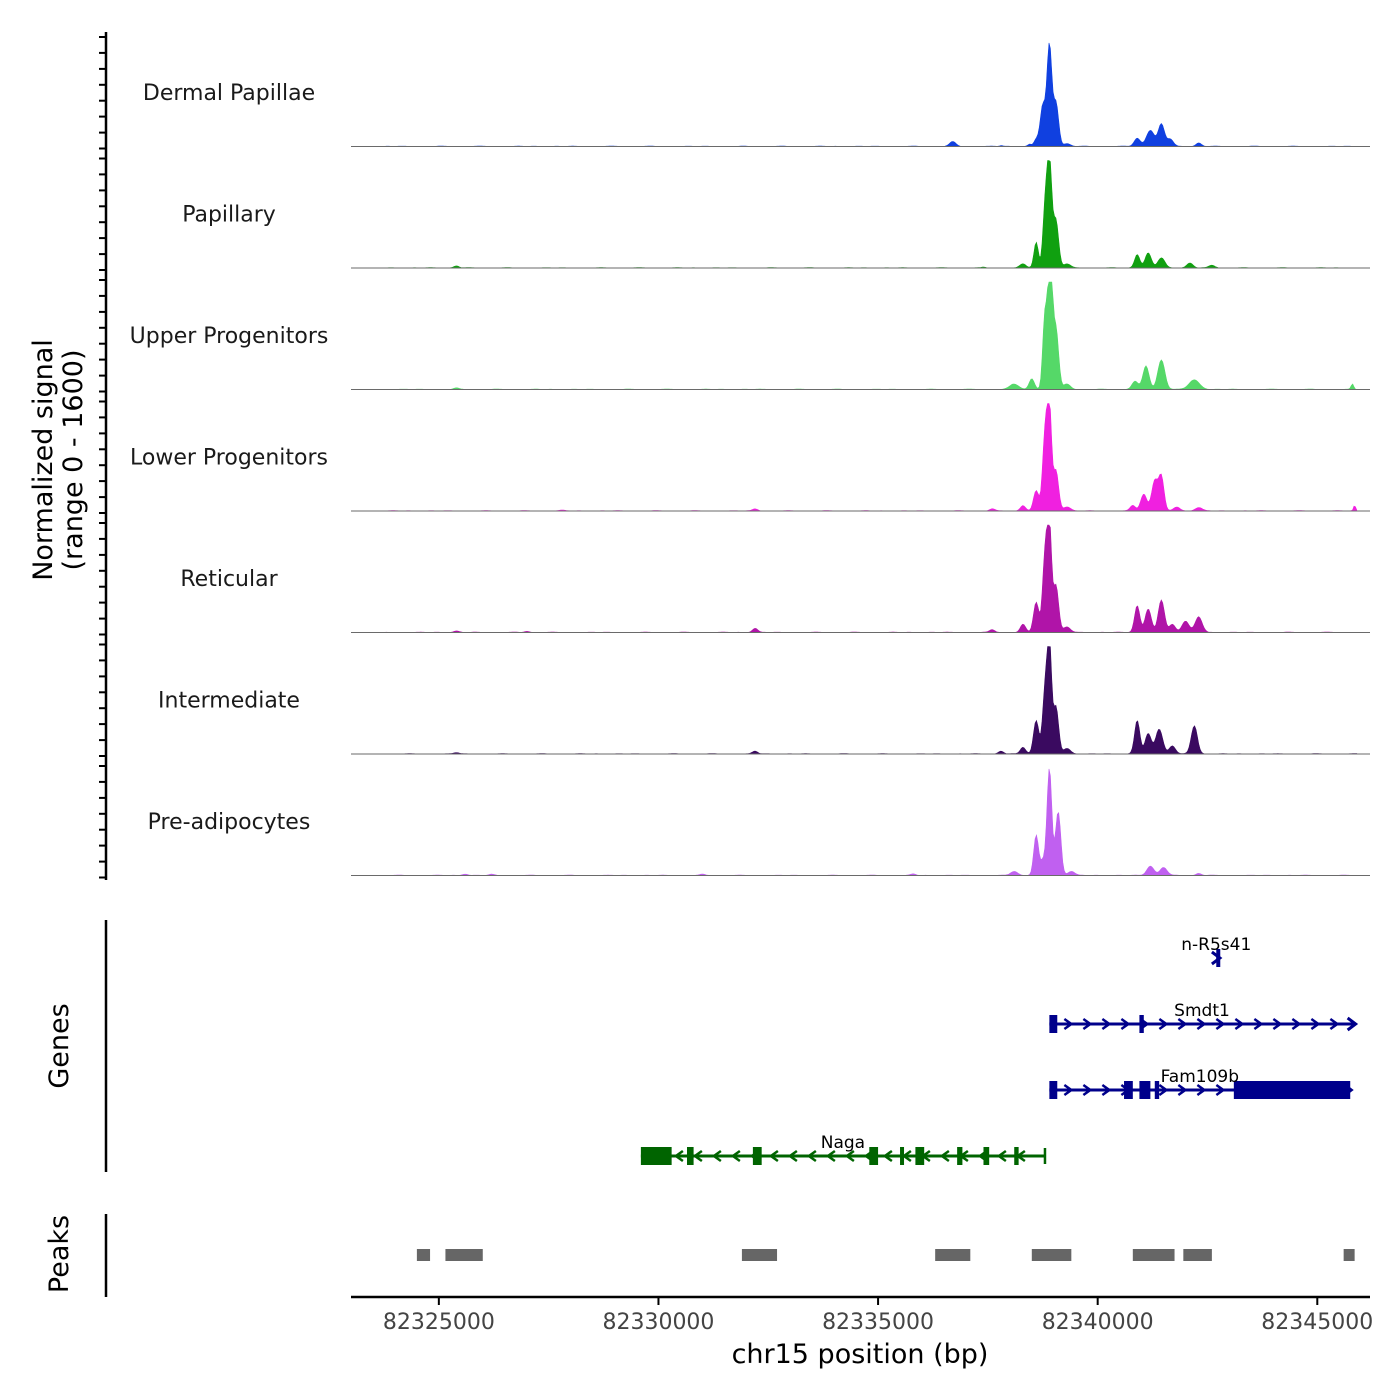 Image resolution: width=1400 pixels, height=1400 pixels. I want to click on peaks-track, so click(885, 1255).